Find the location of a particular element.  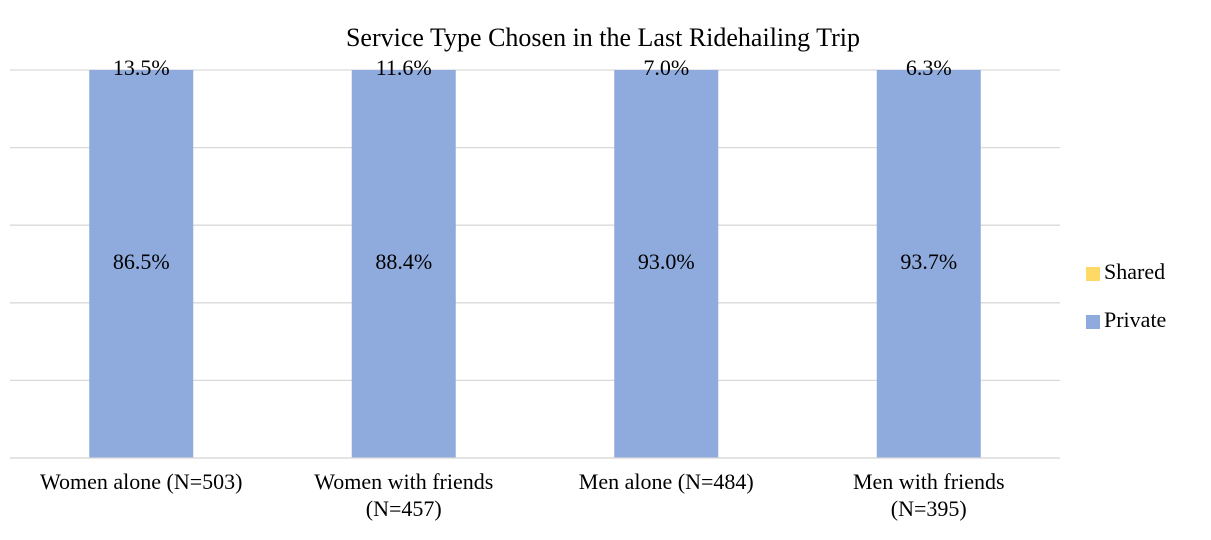

x-tick-label: Women alone (N=503) is located at coordinates (141, 481).